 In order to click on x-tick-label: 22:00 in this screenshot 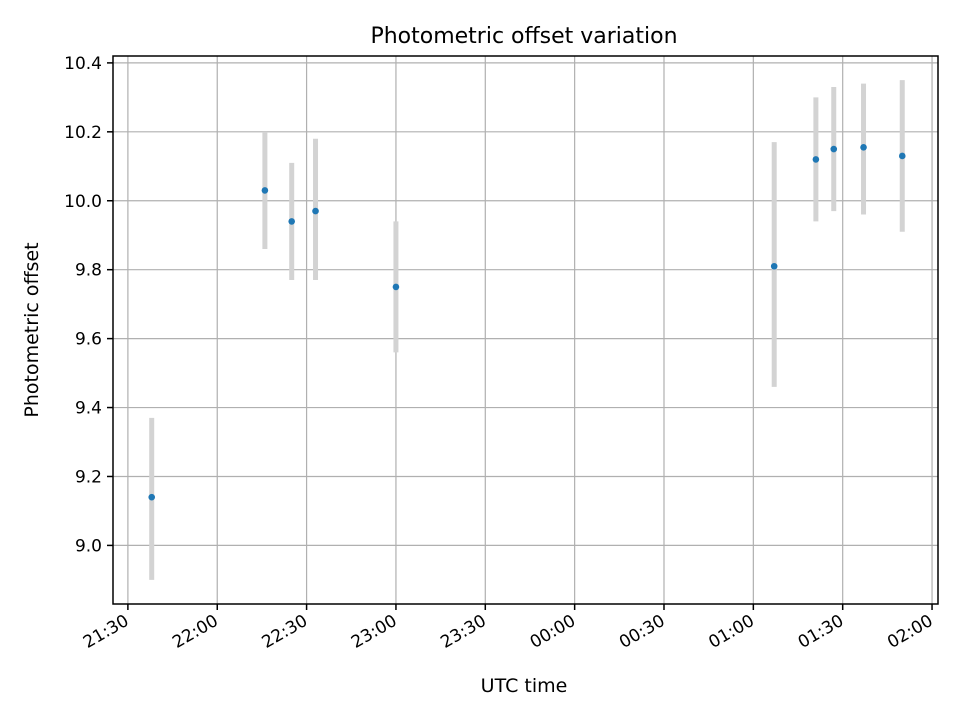, I will do `click(195, 632)`.